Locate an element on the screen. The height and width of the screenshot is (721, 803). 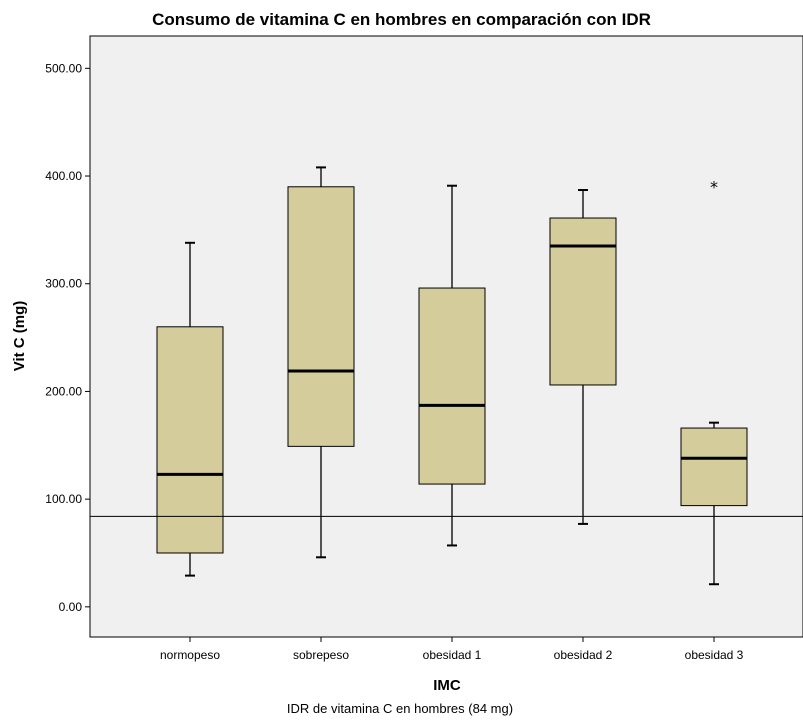
y-tick-label: 400.00 is located at coordinates (63, 176).